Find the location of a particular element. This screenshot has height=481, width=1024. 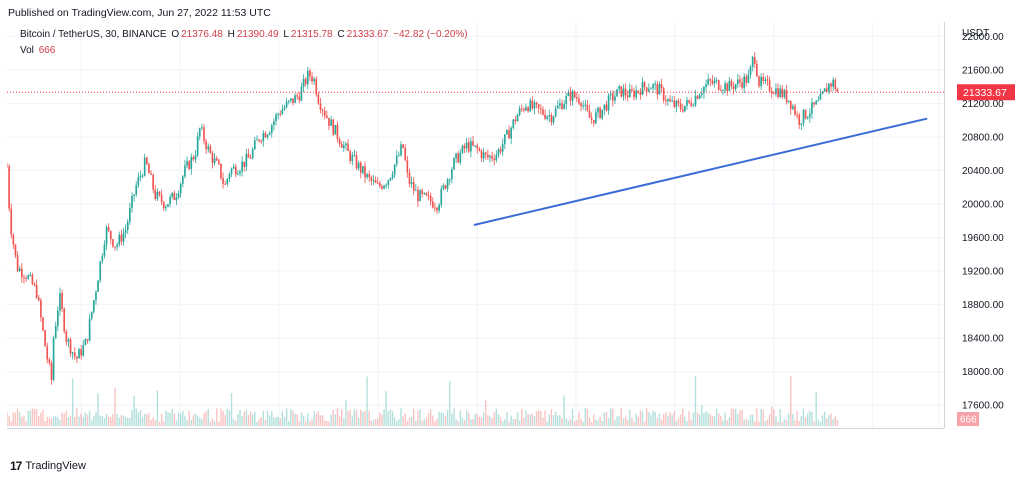

footer-brand: TradingView is located at coordinates (55, 466).